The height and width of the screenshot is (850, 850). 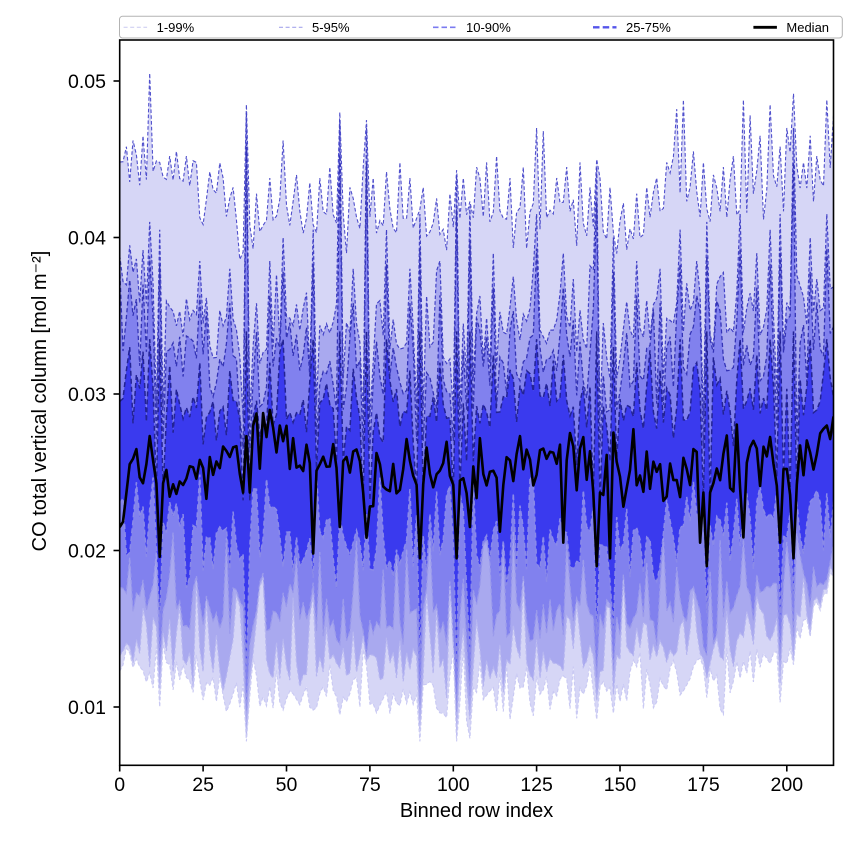 I want to click on svg-text: 175, so click(x=703, y=785).